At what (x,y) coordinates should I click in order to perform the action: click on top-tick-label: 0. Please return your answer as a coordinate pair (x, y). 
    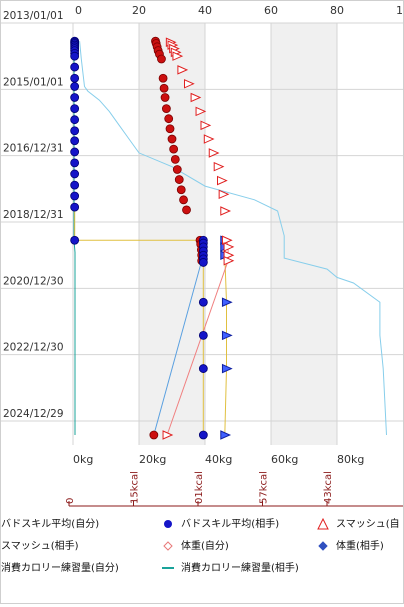
    Looking at the image, I should click on (78, 10).